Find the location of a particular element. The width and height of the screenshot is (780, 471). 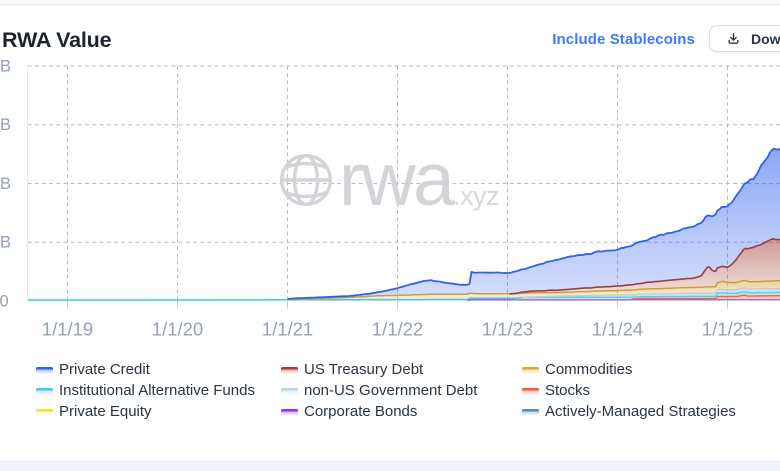

svg-text: $0 is located at coordinates (4, 301).